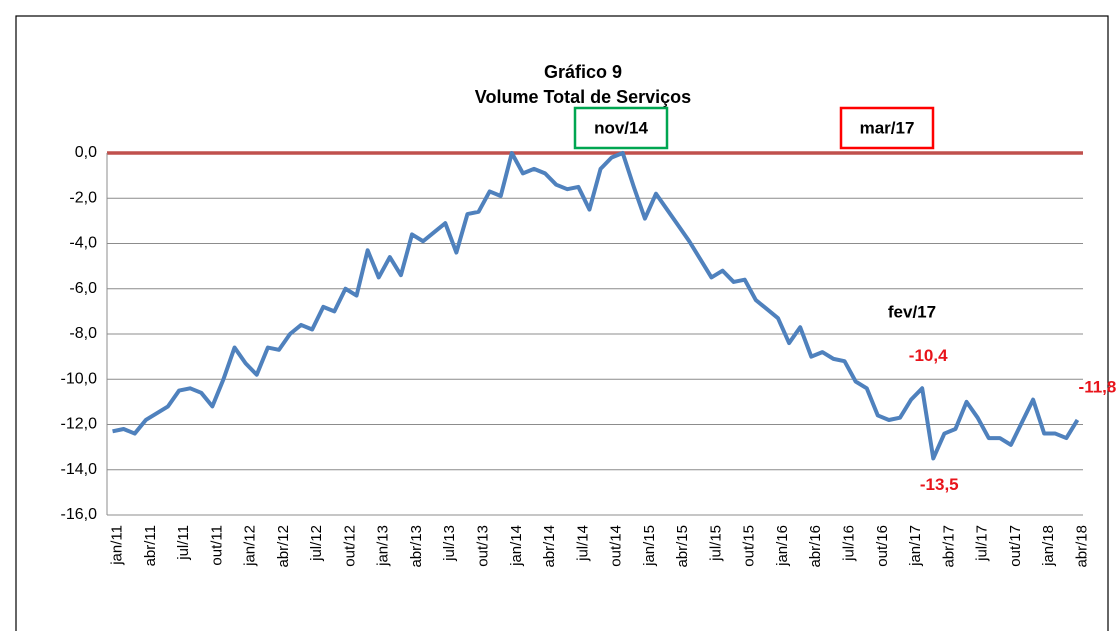 The image size is (1117, 631). Describe the element at coordinates (117, 545) in the screenshot. I see `x-tick-label: jan/11` at that location.